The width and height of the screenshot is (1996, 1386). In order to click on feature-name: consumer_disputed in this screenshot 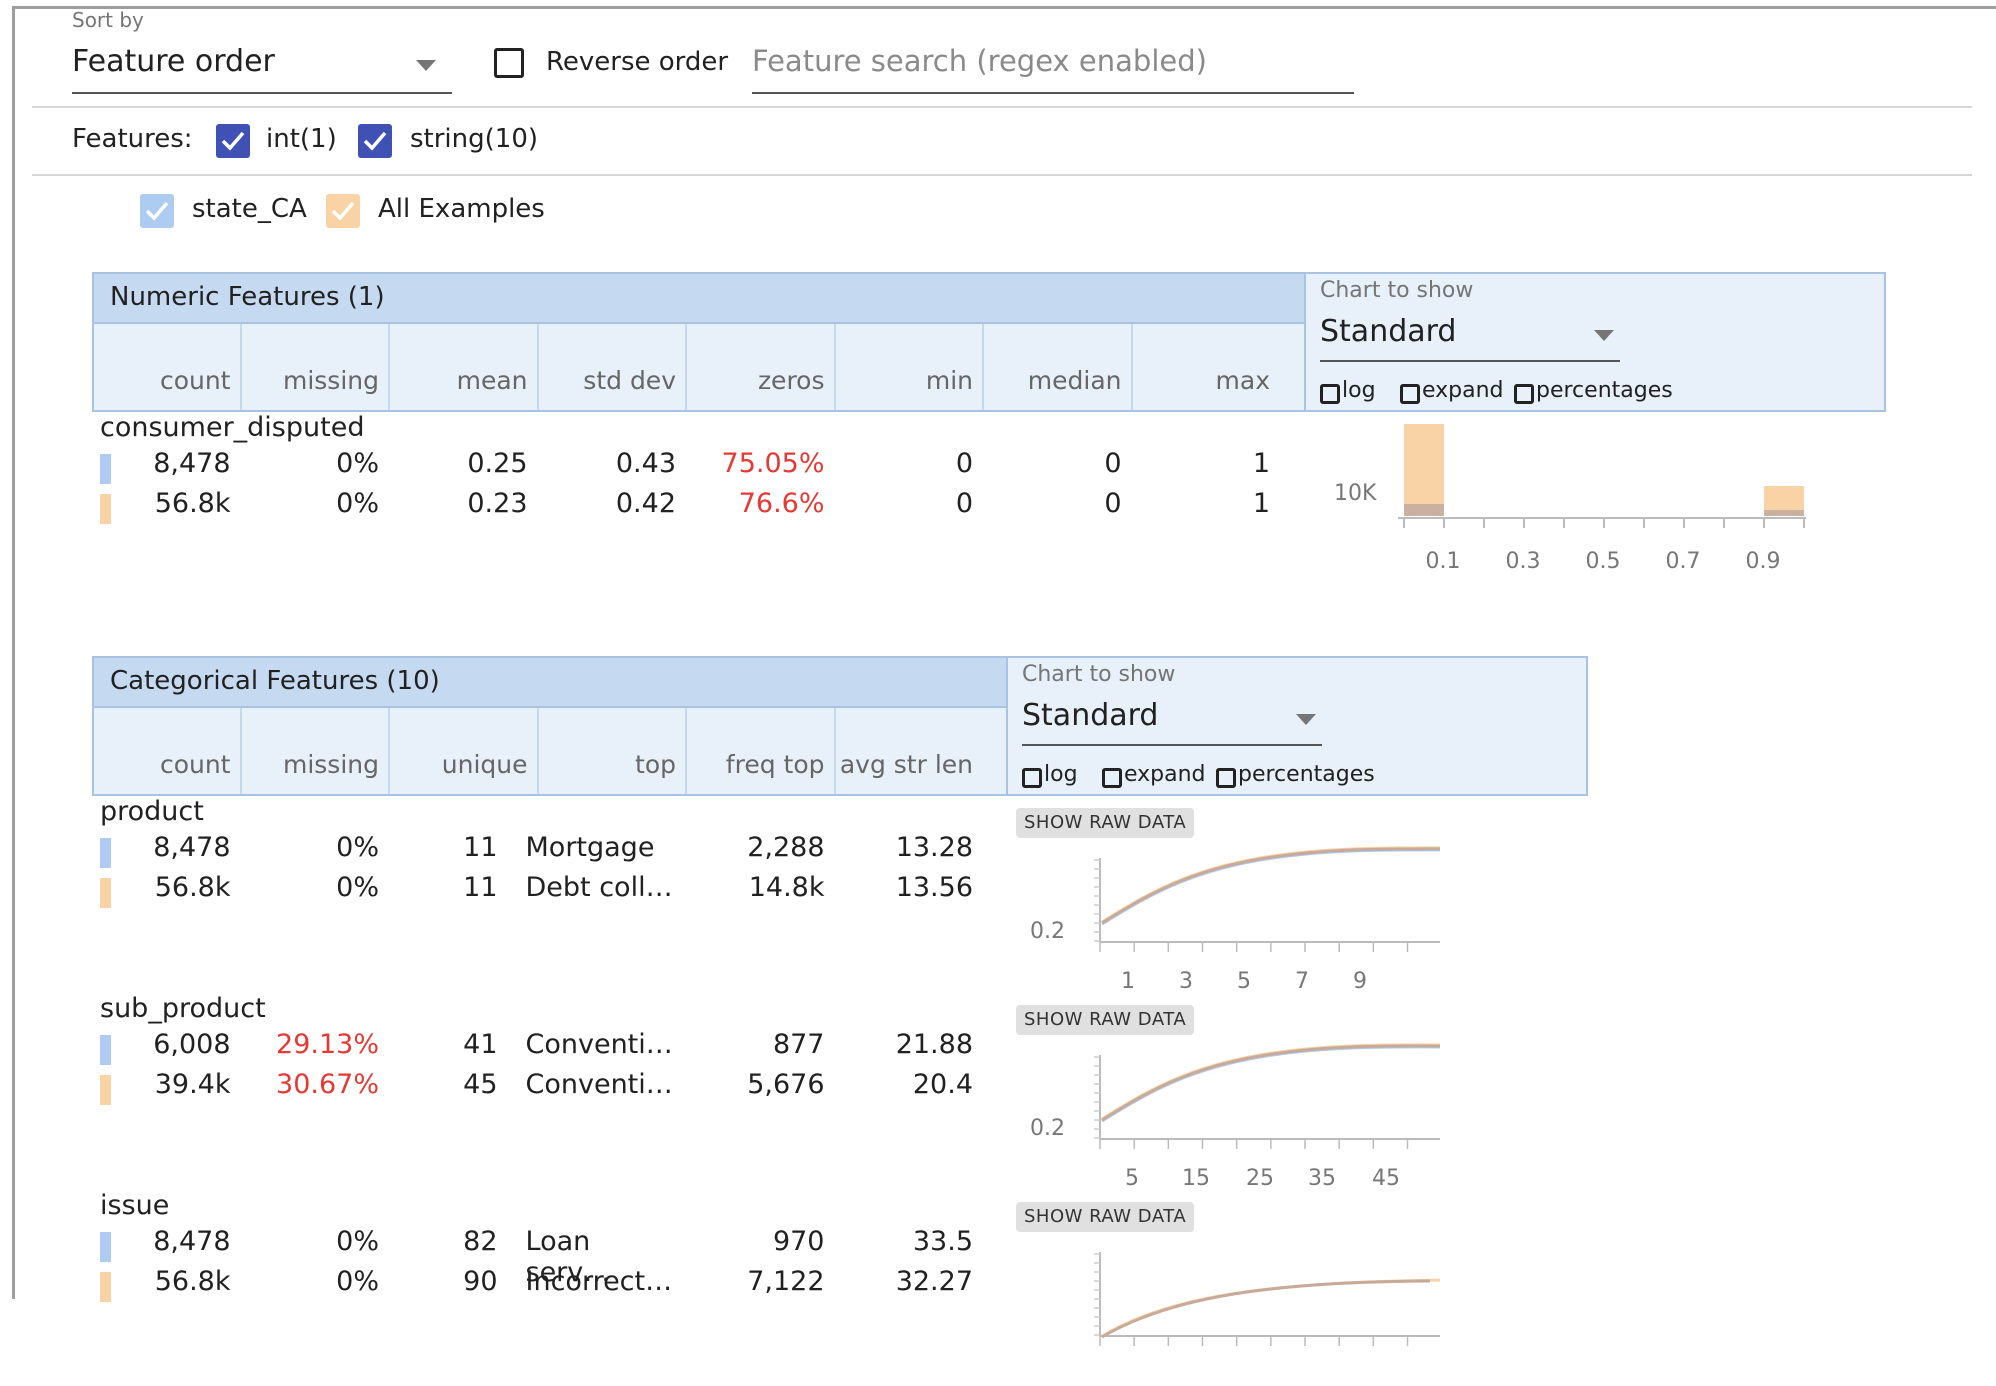, I will do `click(232, 427)`.